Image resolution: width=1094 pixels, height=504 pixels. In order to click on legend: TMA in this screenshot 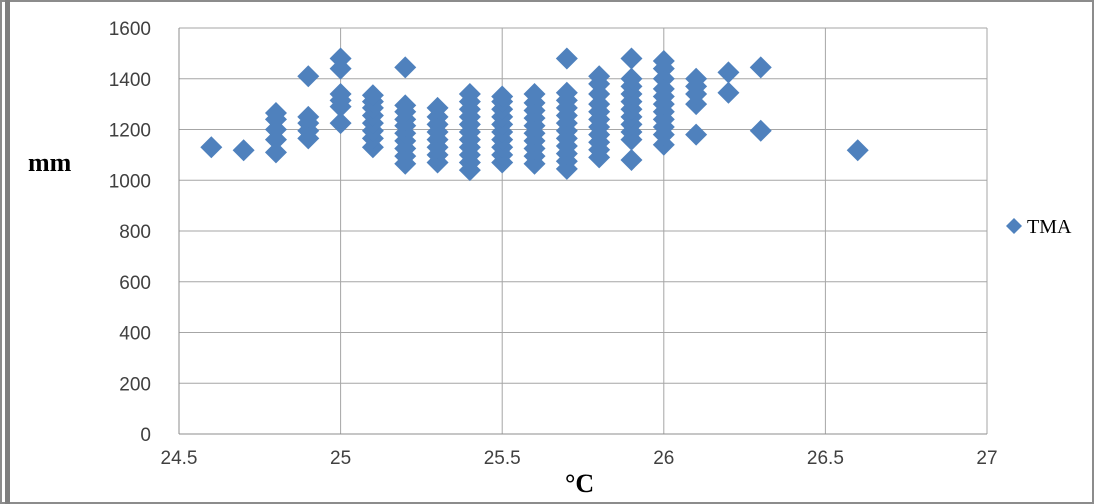, I will do `click(1039, 227)`.